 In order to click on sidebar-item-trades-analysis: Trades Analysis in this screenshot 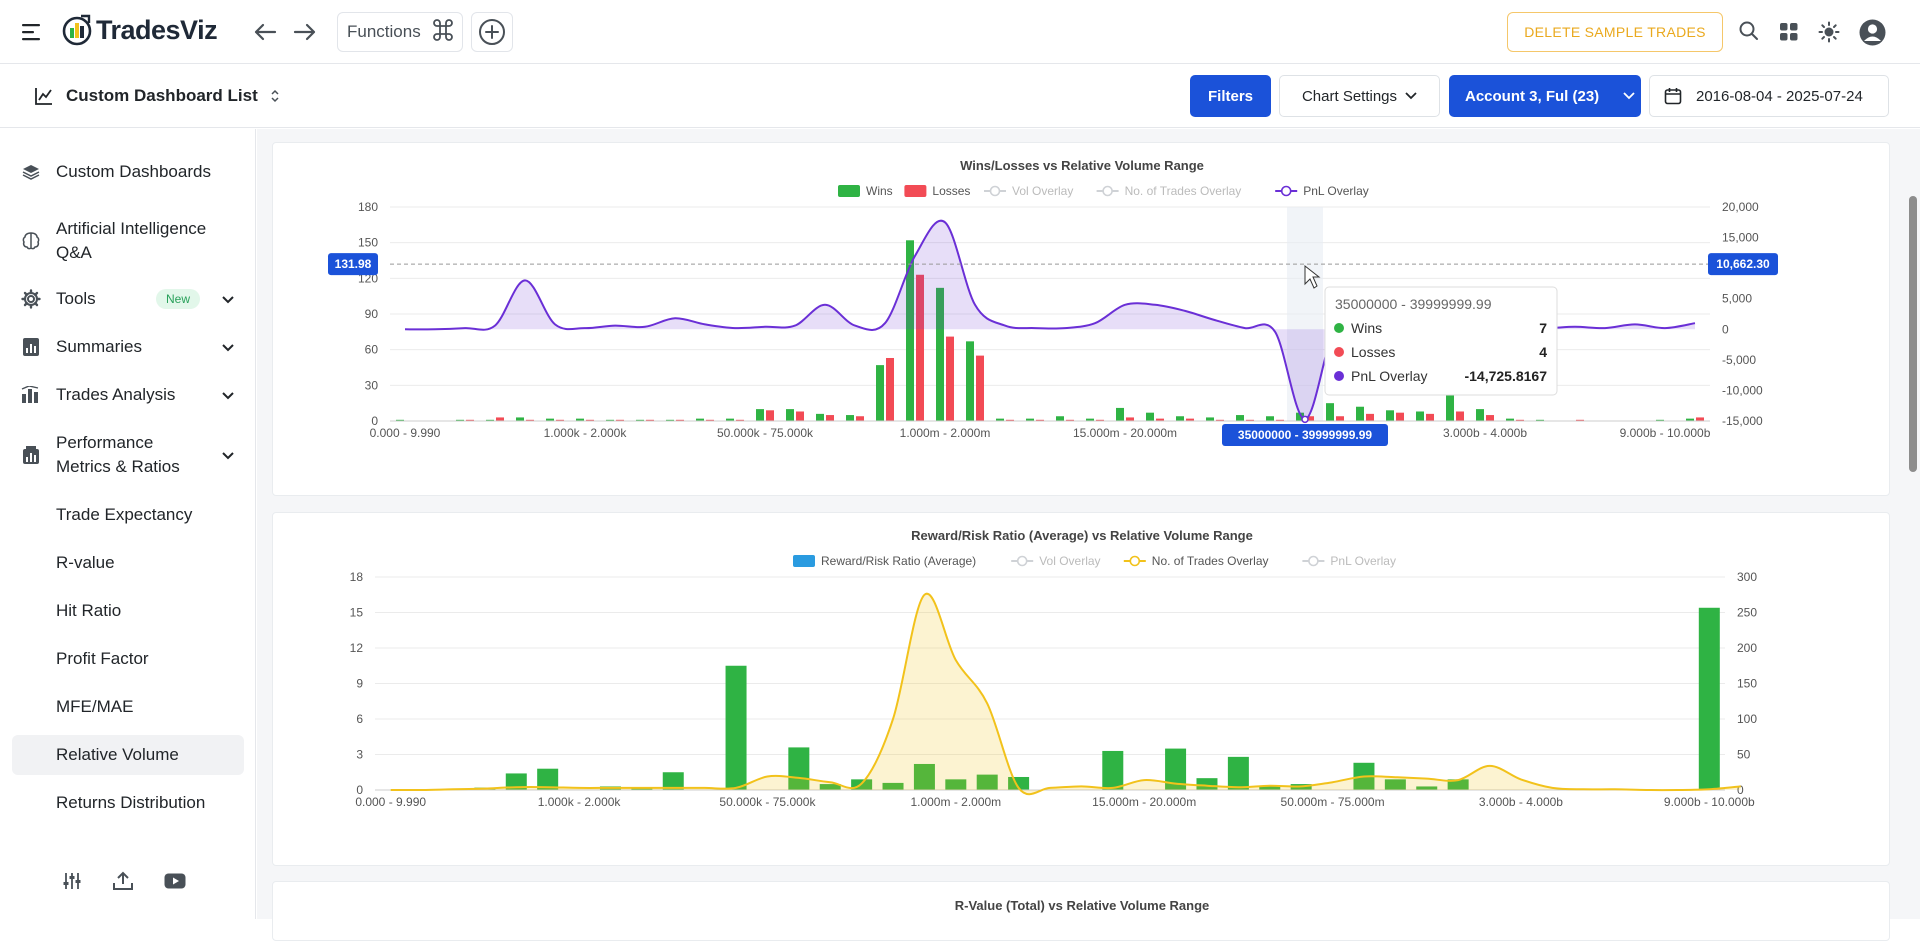, I will do `click(128, 395)`.